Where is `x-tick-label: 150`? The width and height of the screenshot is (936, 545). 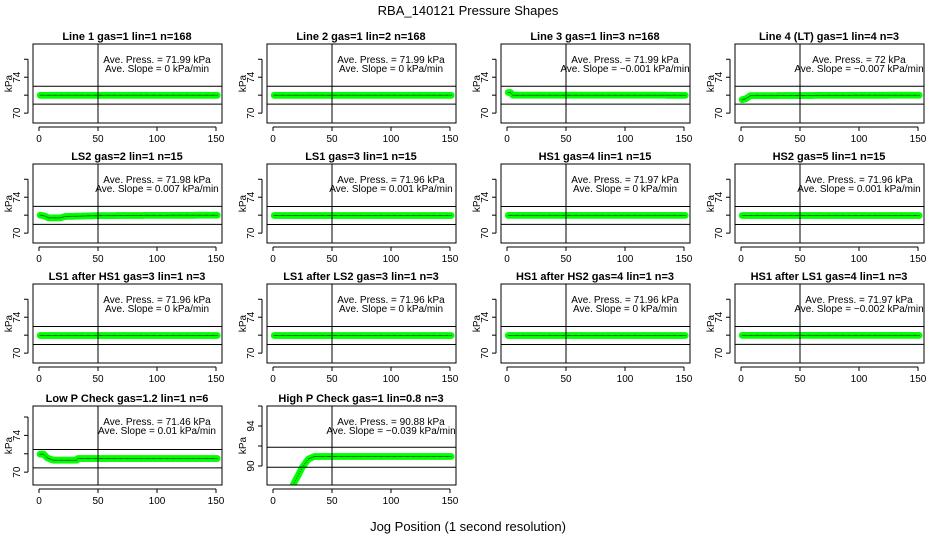 x-tick-label: 150 is located at coordinates (216, 501).